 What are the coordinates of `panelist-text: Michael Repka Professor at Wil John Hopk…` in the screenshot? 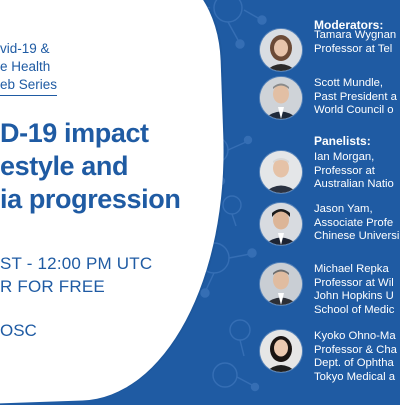 It's located at (357, 290).